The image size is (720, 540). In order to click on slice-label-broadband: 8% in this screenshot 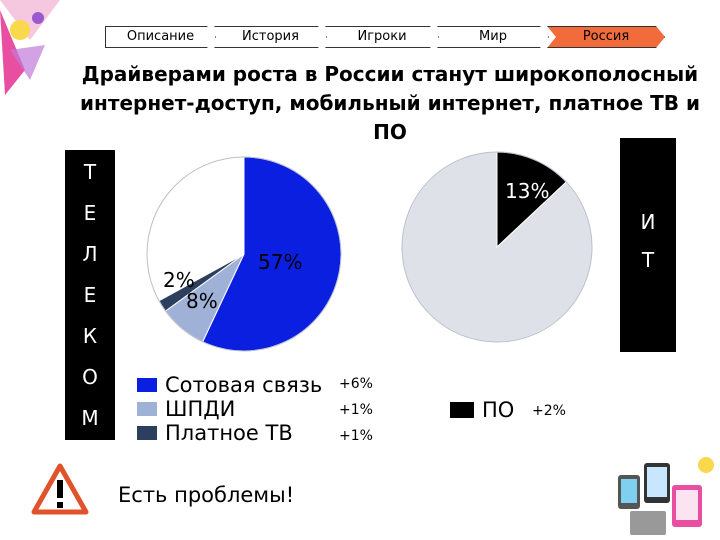, I will do `click(202, 301)`.